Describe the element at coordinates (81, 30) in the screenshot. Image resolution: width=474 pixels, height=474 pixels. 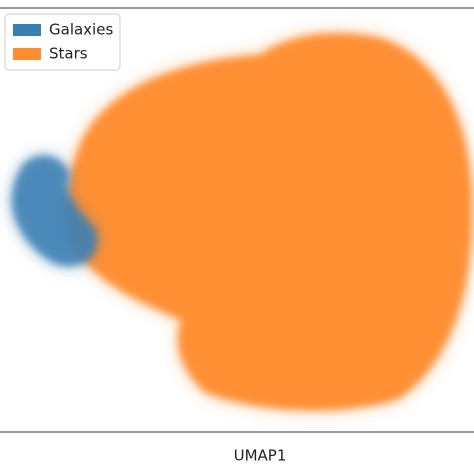
I see `legend-label: Galaxies` at that location.